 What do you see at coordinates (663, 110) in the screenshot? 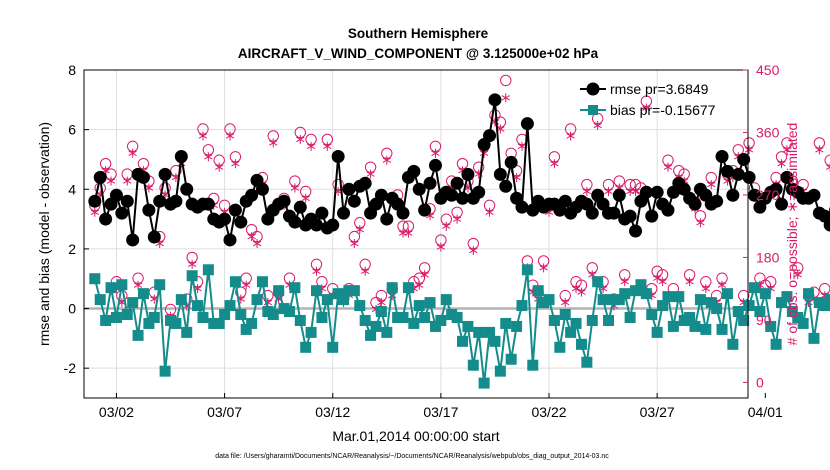
I see `legend-bias-label: bias pr=-0.15677` at bounding box center [663, 110].